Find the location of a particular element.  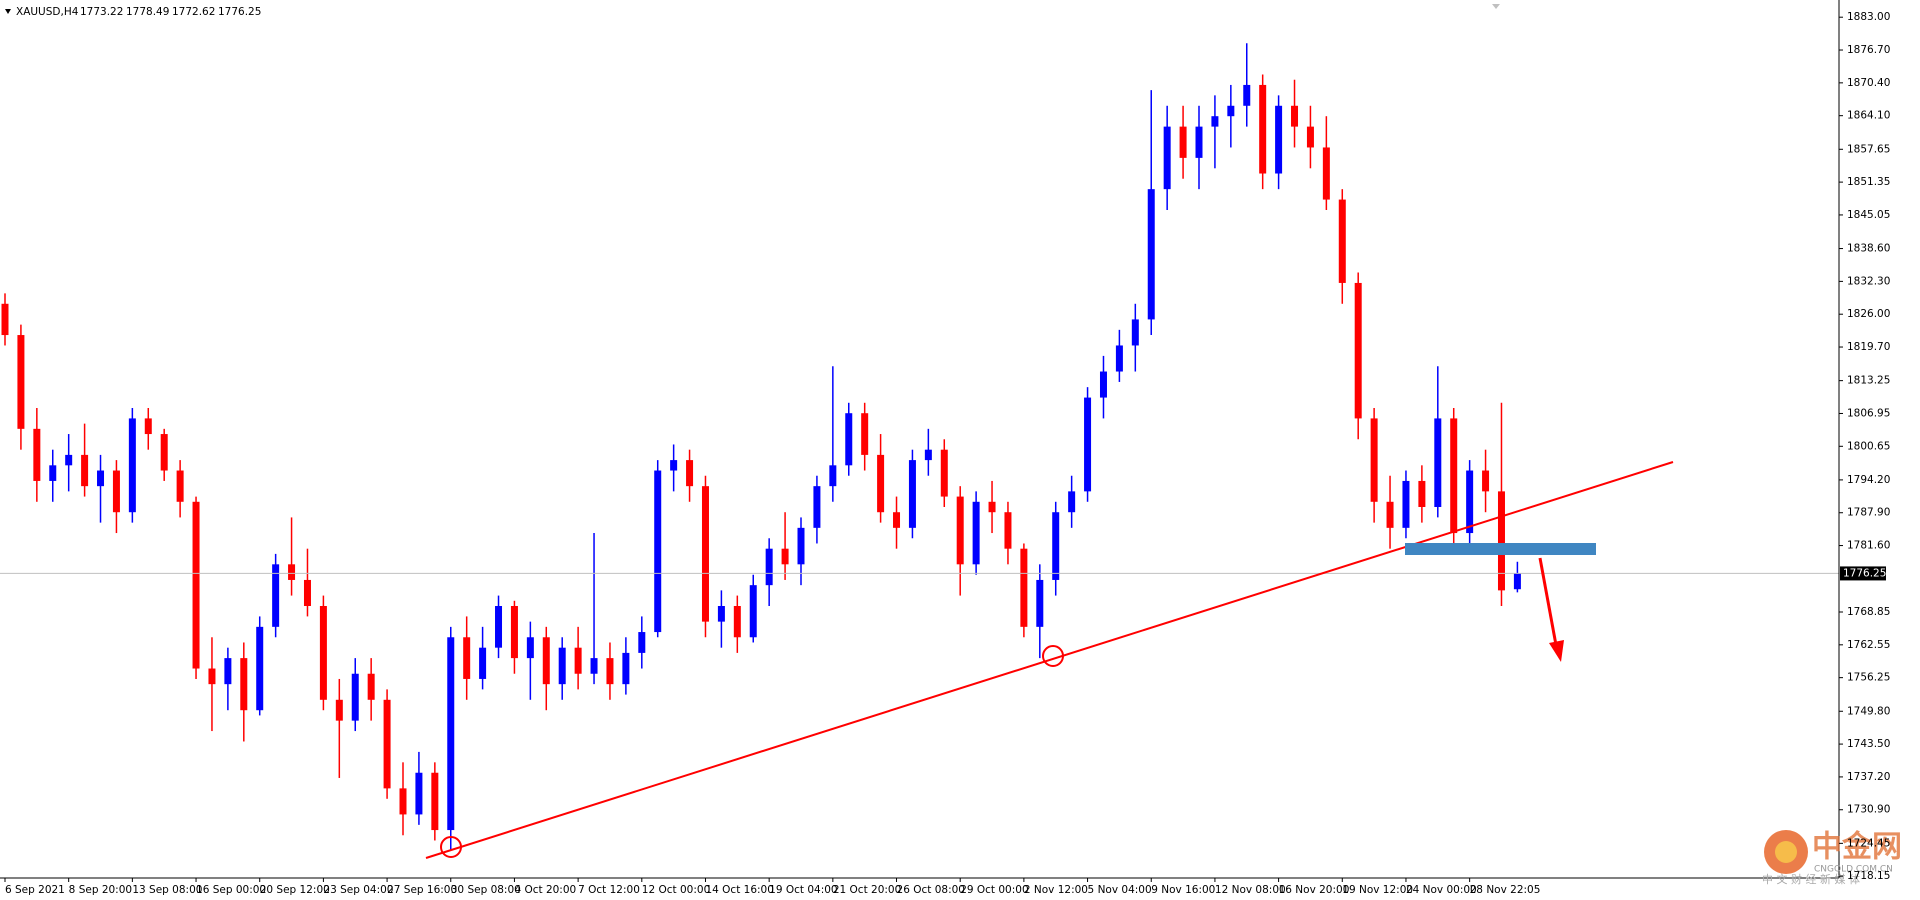

x-tick-label: 16 Sep 00:00 is located at coordinates (231, 890).